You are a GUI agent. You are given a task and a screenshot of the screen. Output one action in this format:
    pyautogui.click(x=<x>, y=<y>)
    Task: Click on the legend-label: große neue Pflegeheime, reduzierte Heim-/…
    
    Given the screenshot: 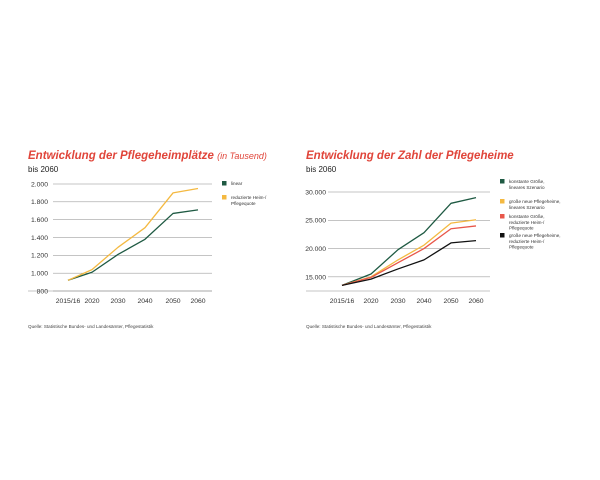 What is the action you would take?
    pyautogui.click(x=535, y=241)
    